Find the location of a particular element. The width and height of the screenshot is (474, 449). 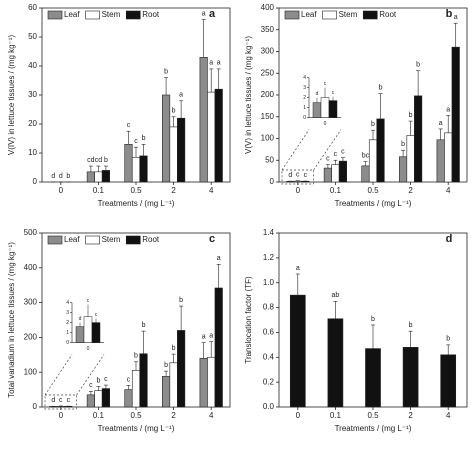

y-tick-label: 350 is located at coordinates (268, 29).